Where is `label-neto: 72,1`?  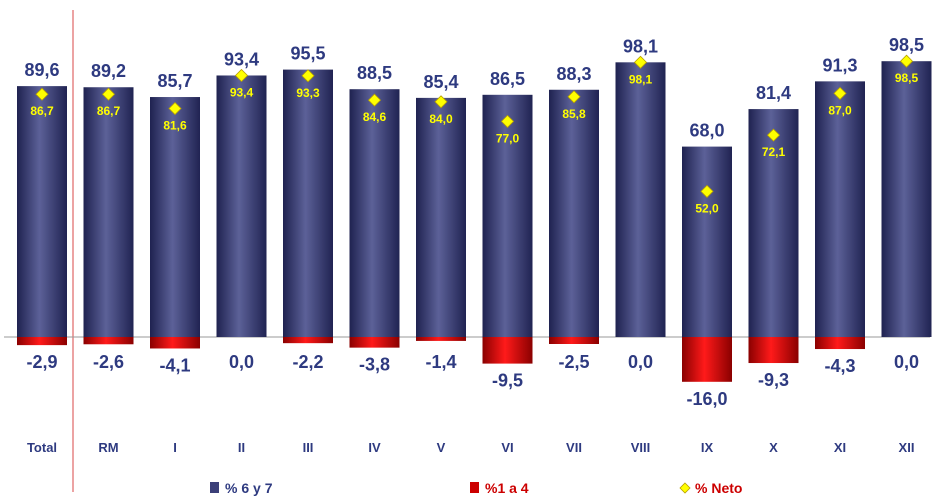 label-neto: 72,1 is located at coordinates (774, 152).